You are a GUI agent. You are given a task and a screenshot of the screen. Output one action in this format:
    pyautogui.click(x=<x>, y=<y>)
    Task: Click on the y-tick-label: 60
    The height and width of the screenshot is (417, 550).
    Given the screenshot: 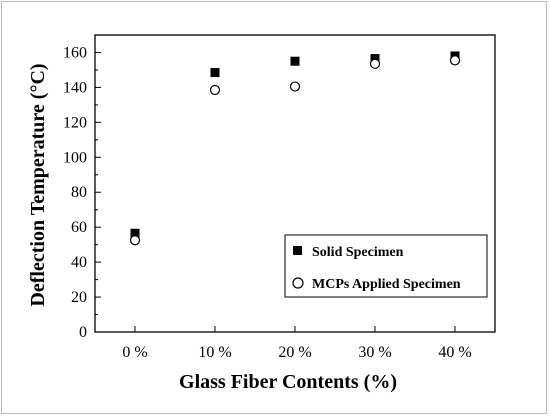 What is the action you would take?
    pyautogui.click(x=79, y=227)
    